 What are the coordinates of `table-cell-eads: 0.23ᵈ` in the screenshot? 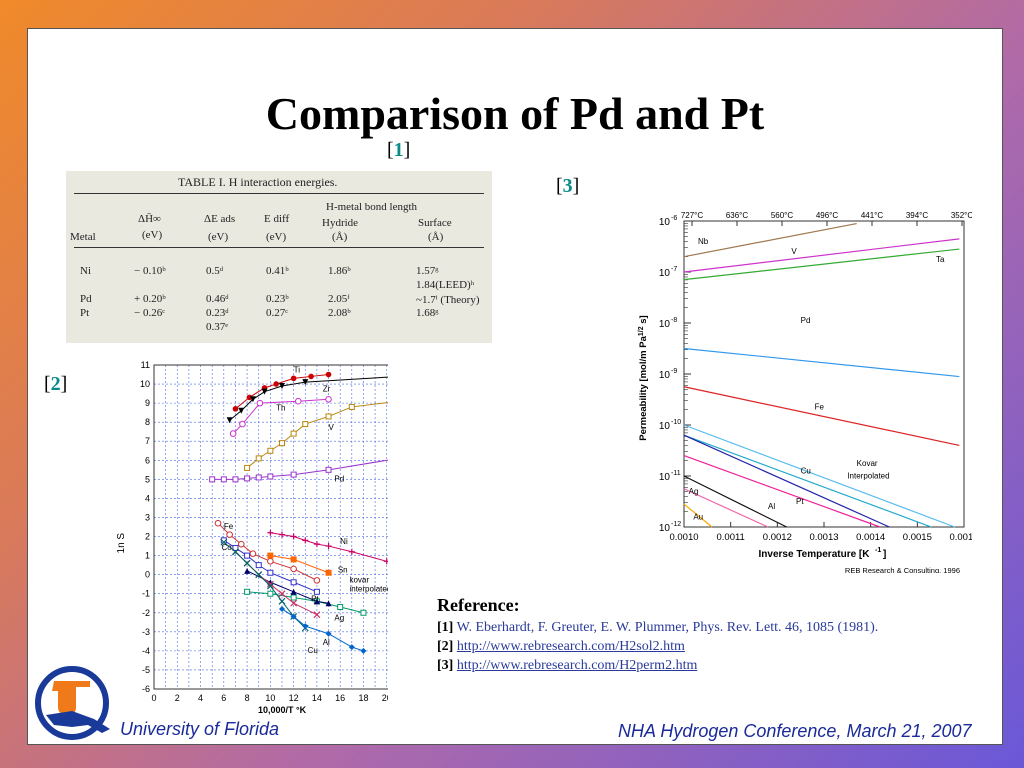 It's located at (217, 313).